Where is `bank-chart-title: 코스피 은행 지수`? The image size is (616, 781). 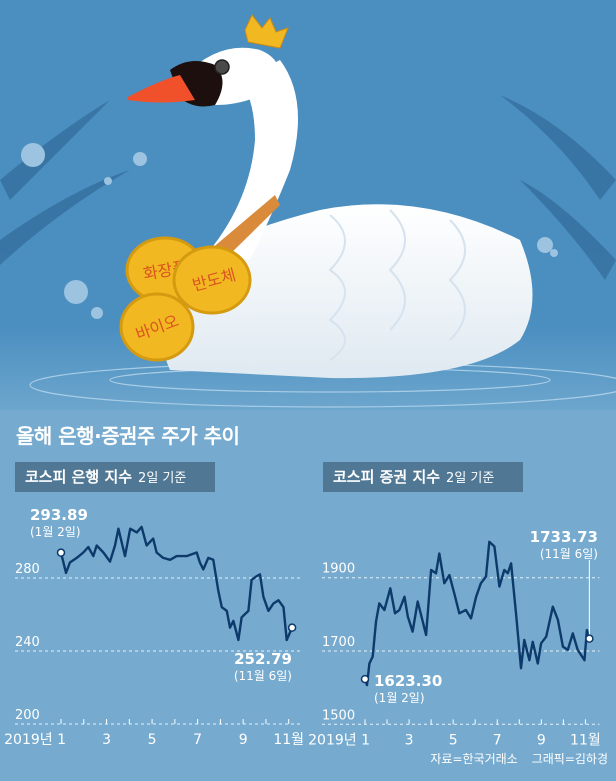
bank-chart-title: 코스피 은행 지수 is located at coordinates (79, 477).